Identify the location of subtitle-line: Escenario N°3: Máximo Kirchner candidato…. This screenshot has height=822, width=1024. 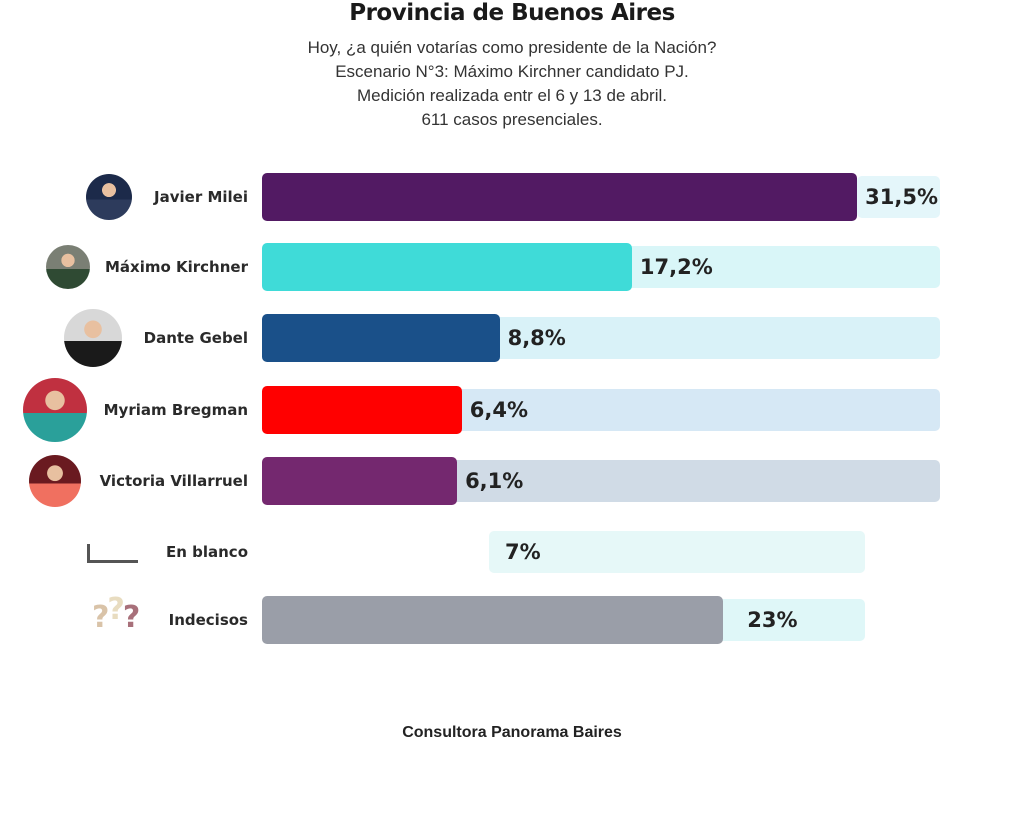
(512, 71).